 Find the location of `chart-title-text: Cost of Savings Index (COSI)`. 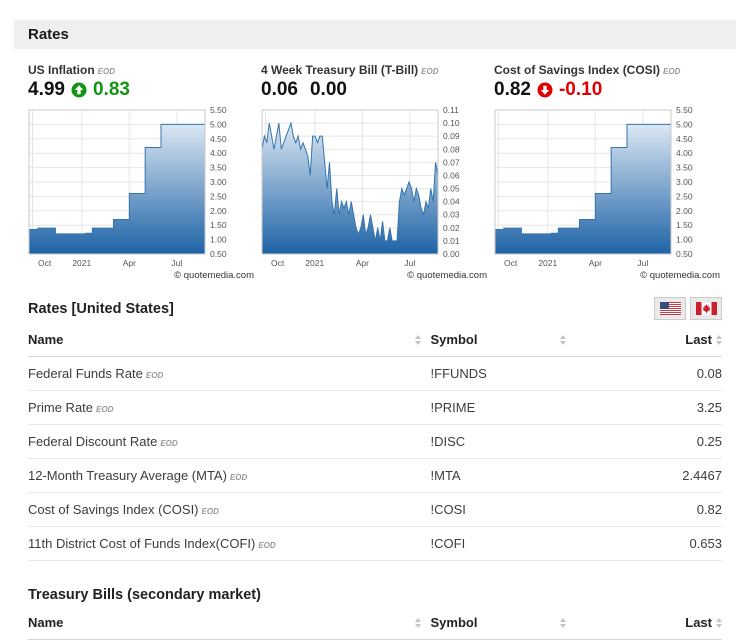

chart-title-text: Cost of Savings Index (COSI) is located at coordinates (577, 70).